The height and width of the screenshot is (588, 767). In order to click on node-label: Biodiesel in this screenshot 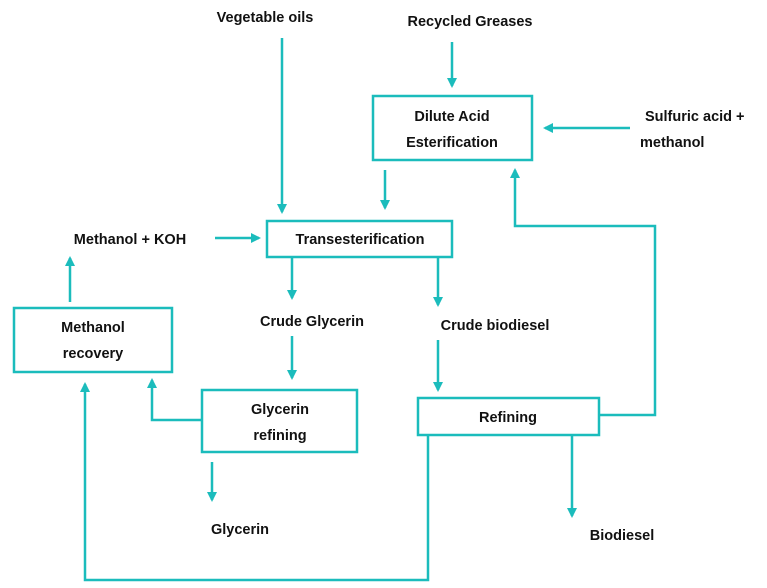, I will do `click(622, 536)`.